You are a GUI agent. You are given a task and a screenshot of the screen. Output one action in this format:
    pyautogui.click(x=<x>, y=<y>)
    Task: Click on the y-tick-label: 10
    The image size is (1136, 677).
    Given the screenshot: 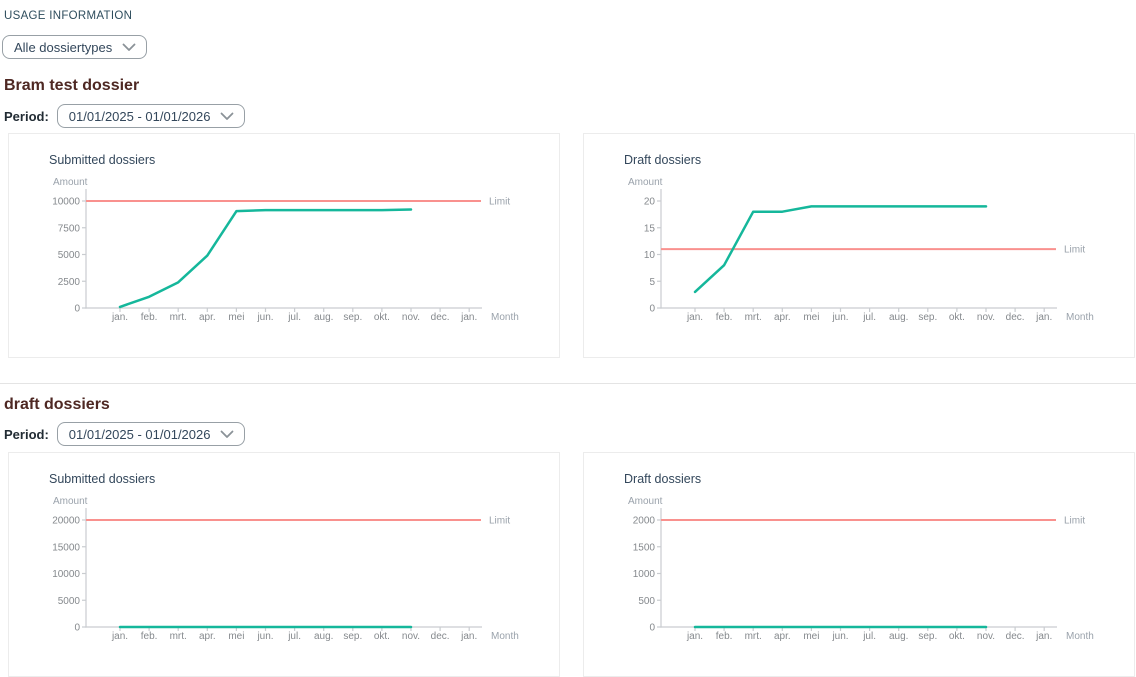 What is the action you would take?
    pyautogui.click(x=650, y=255)
    